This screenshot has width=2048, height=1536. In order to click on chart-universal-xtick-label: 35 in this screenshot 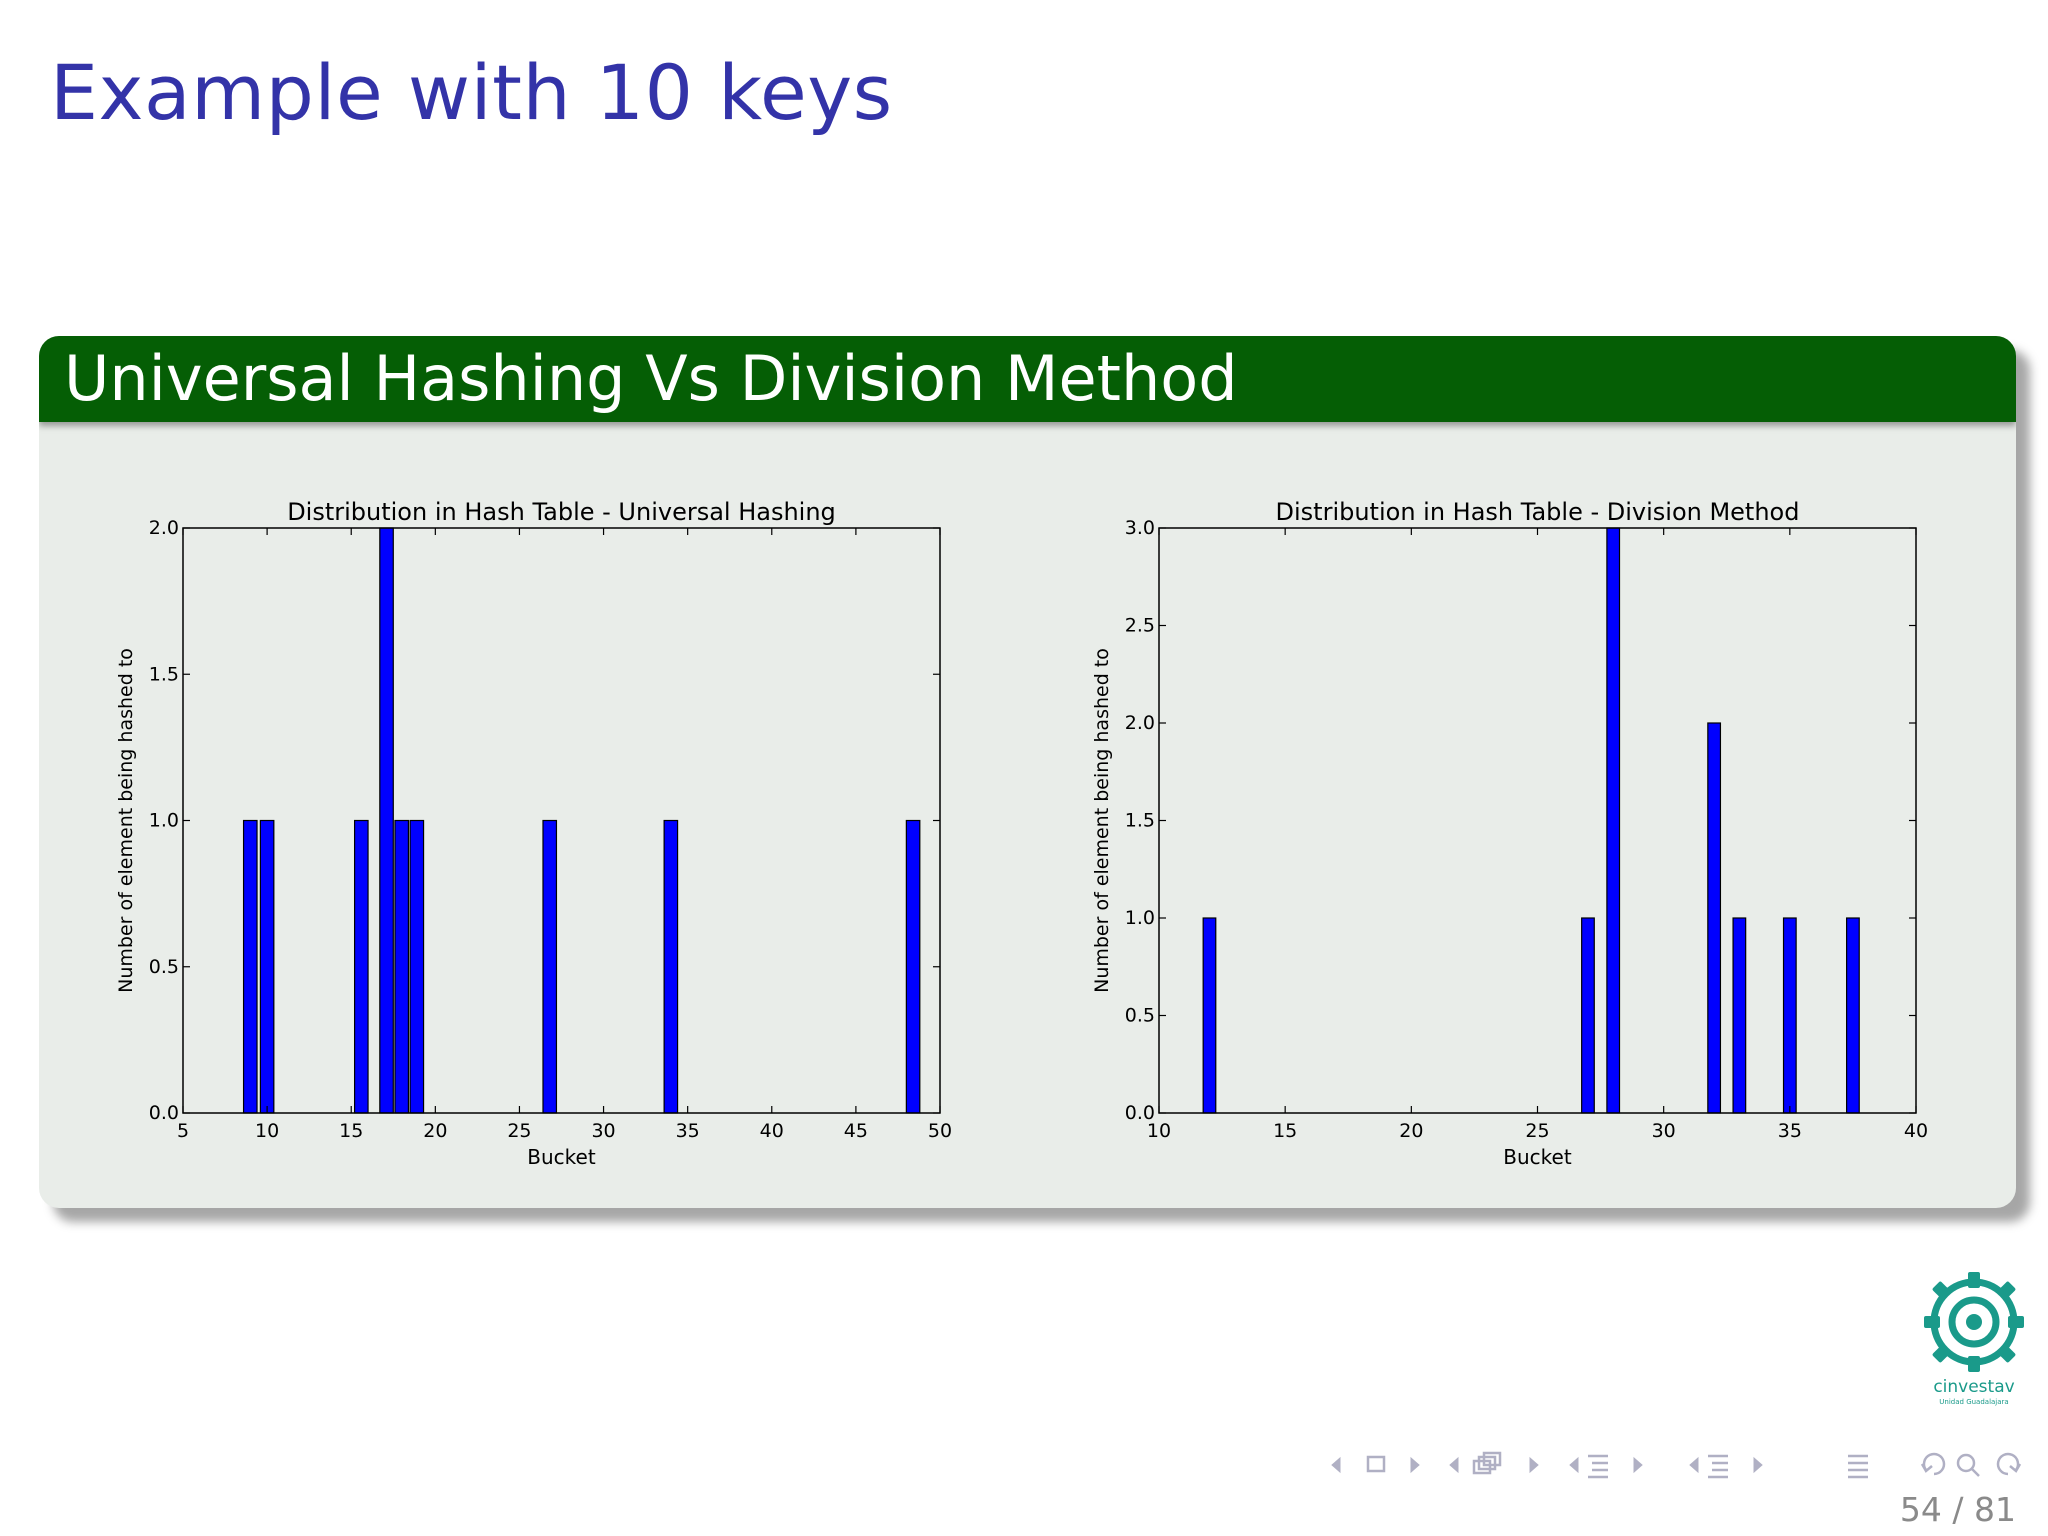, I will do `click(688, 1131)`.